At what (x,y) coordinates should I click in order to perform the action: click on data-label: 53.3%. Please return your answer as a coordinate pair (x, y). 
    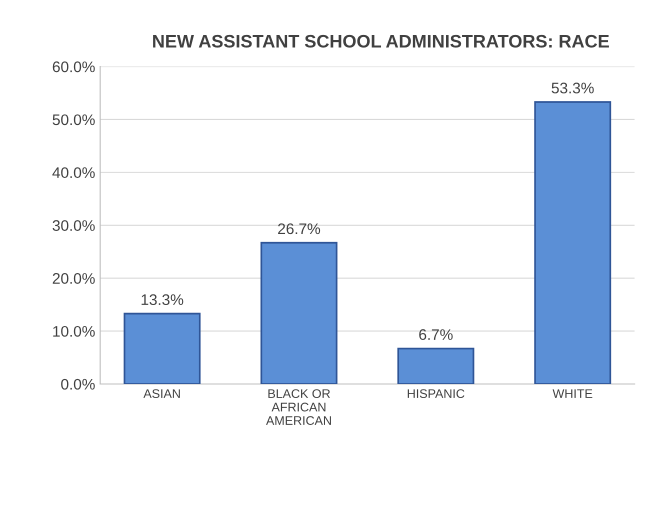
    Looking at the image, I should click on (573, 88).